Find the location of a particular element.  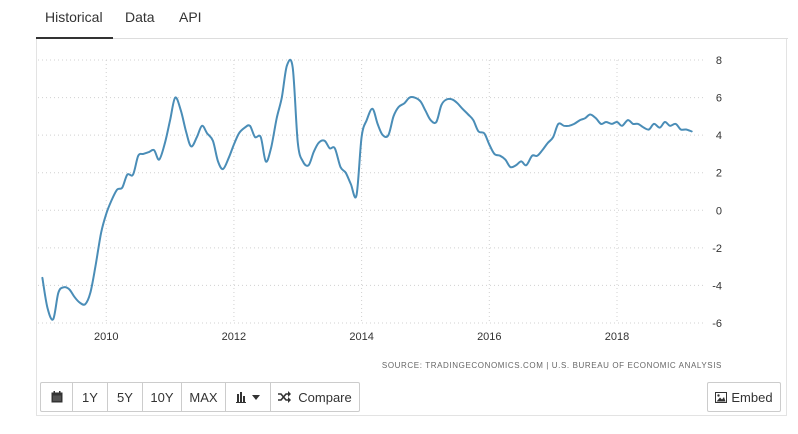

x-tick-label: 2016 is located at coordinates (489, 337).